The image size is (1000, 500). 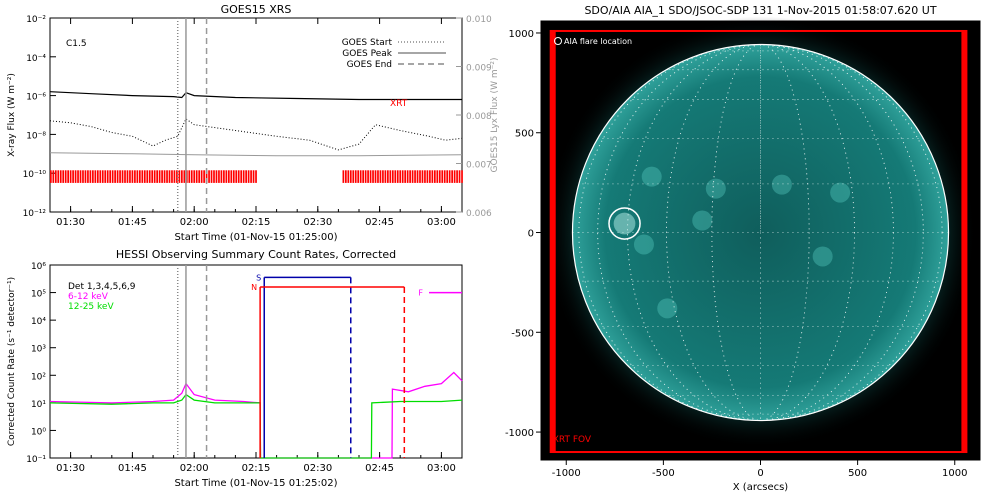 I want to click on hessi-y-tick-label: 10⁰, so click(x=38, y=432).